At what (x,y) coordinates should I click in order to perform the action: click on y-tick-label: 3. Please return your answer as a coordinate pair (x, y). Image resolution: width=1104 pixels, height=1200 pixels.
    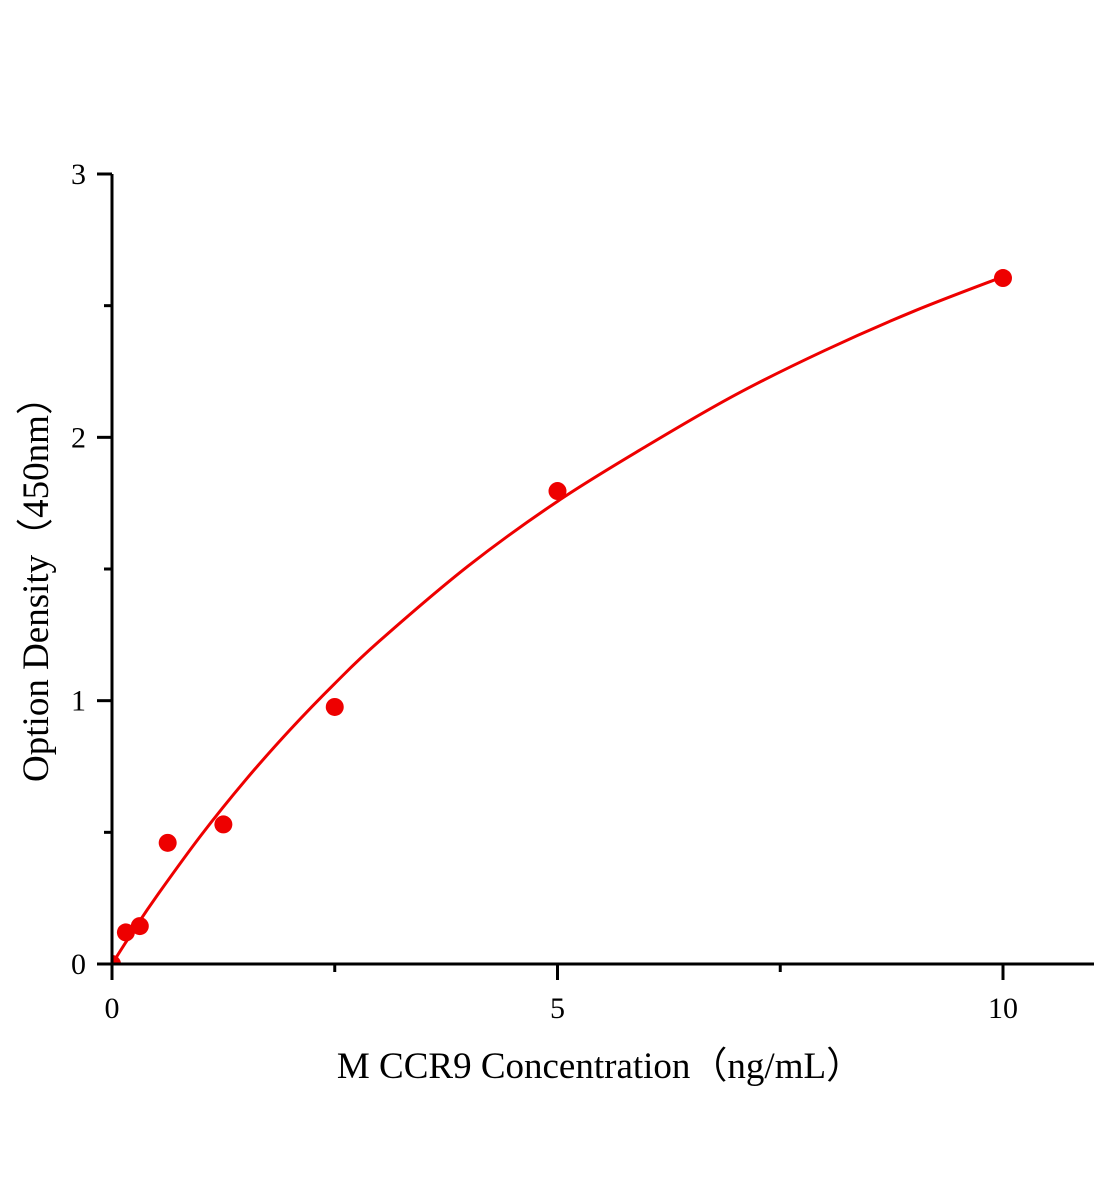
    Looking at the image, I should click on (78, 174).